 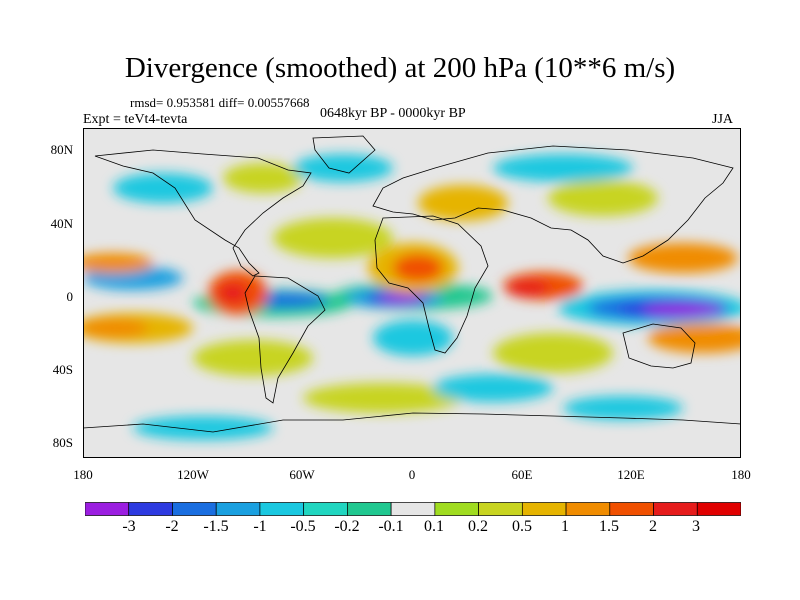 I want to click on experiment-label: Expt = teVt4-tevta, so click(x=135, y=119).